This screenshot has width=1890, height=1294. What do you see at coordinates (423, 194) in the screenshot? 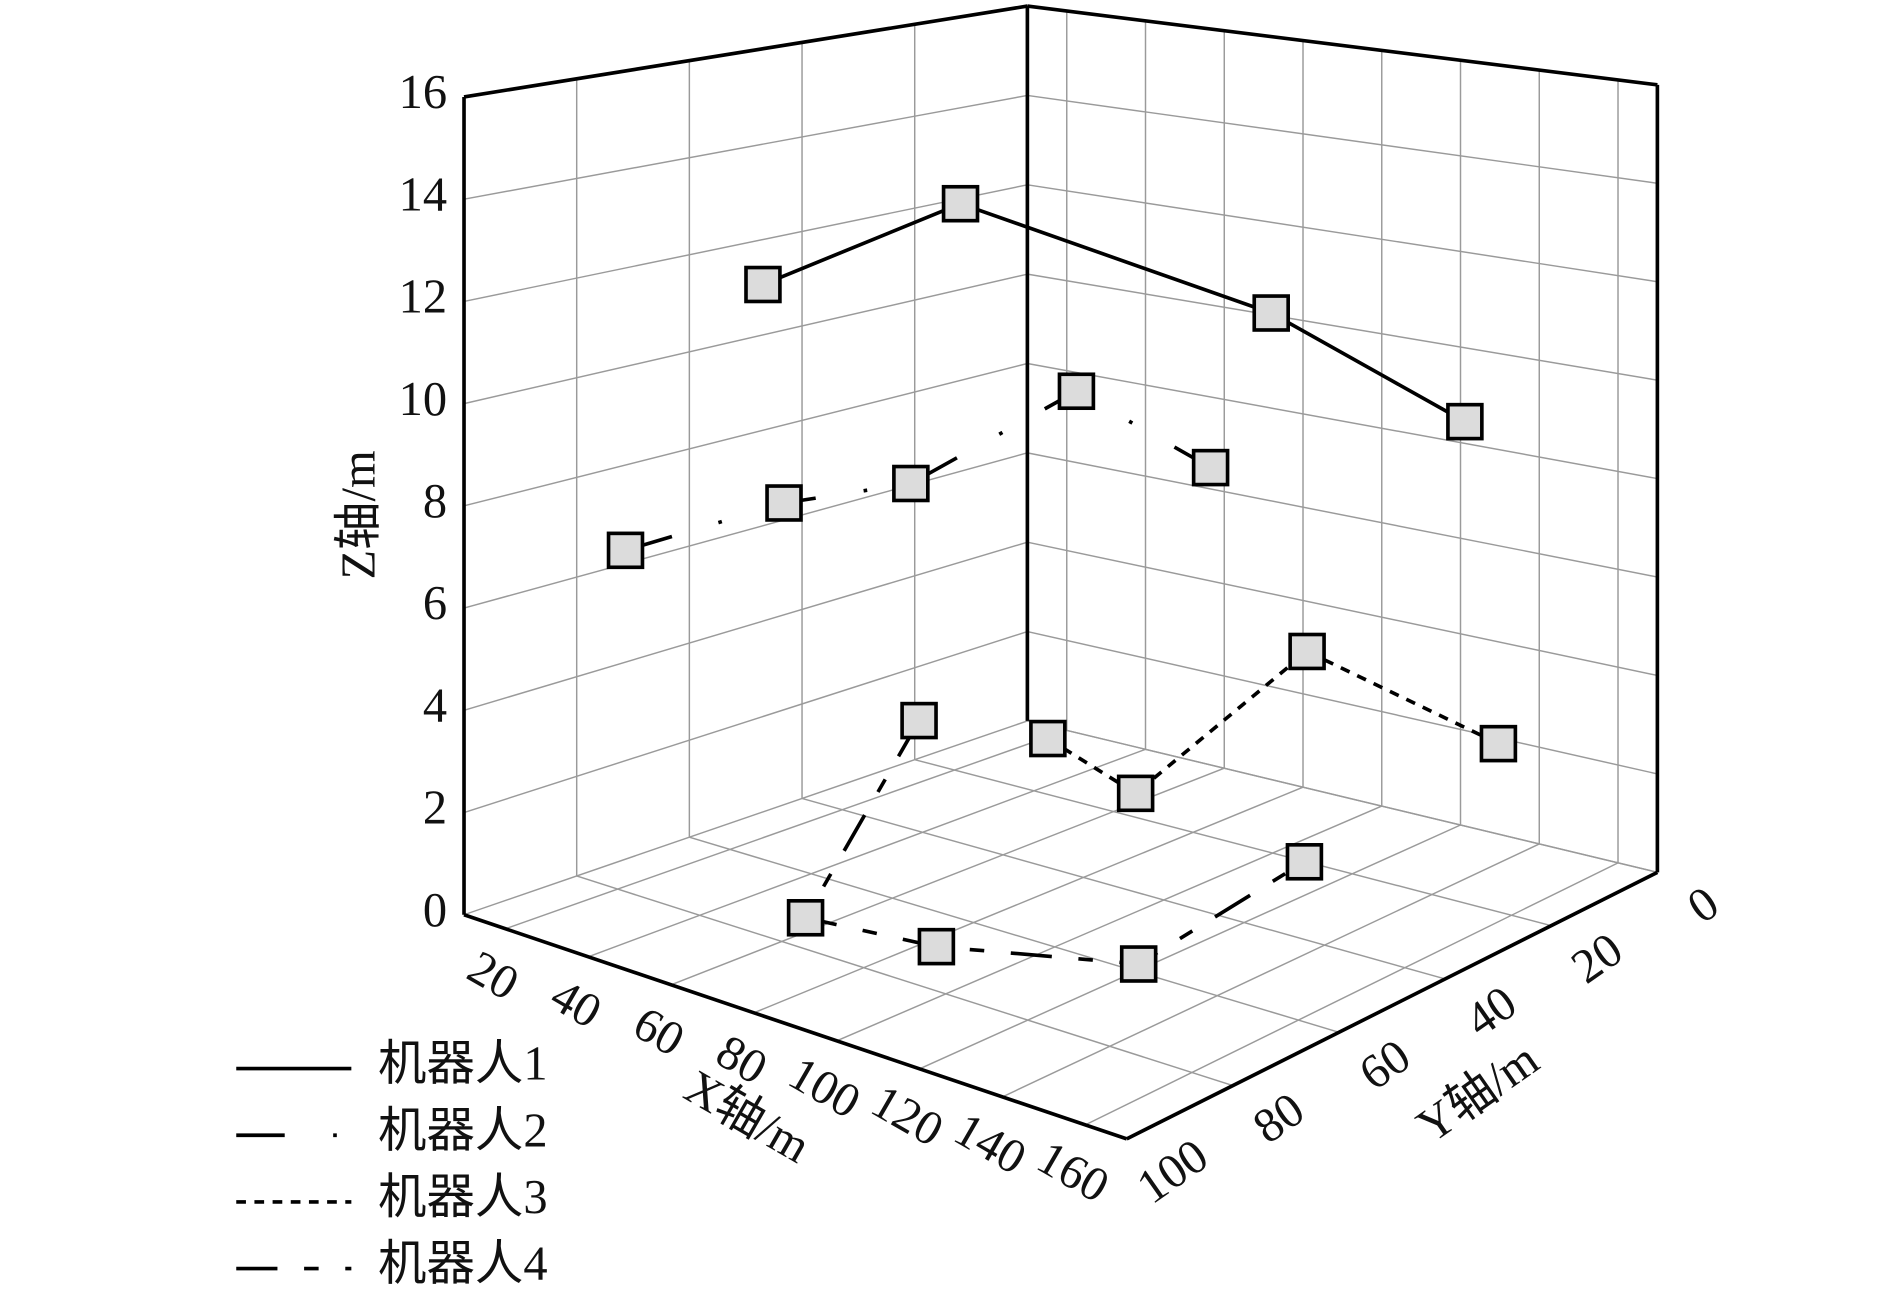
I see `z-tick-label: 14` at bounding box center [423, 194].